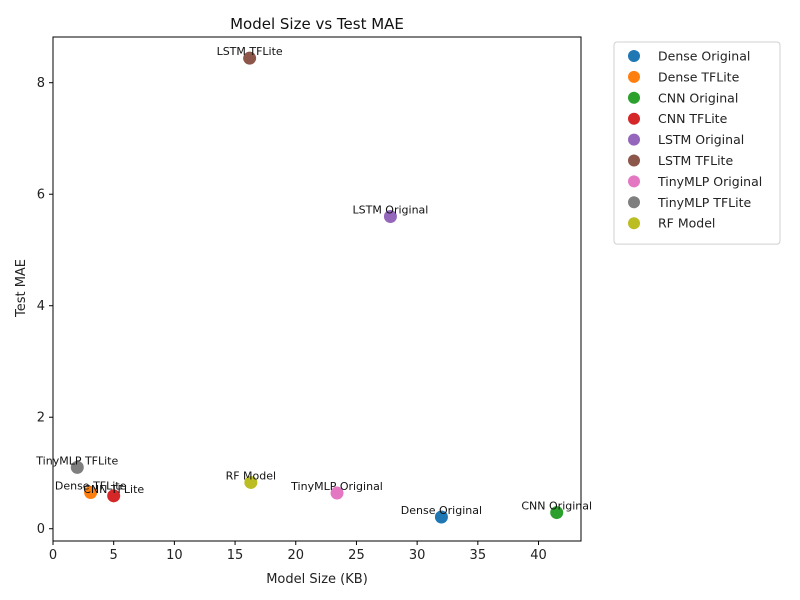  Describe the element at coordinates (686, 223) in the screenshot. I see `legend-entry: RF Model` at that location.